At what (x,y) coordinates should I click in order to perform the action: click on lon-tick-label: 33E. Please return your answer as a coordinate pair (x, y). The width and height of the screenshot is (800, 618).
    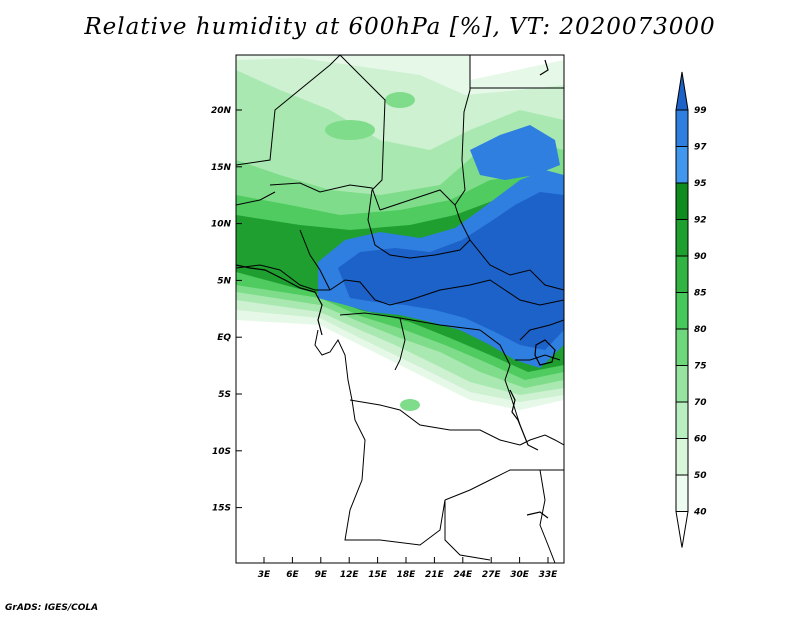
    Looking at the image, I should click on (549, 575).